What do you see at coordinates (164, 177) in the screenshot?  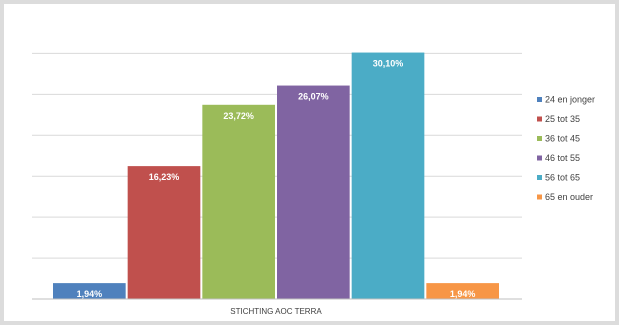 I see `data-label: 16,23%` at bounding box center [164, 177].